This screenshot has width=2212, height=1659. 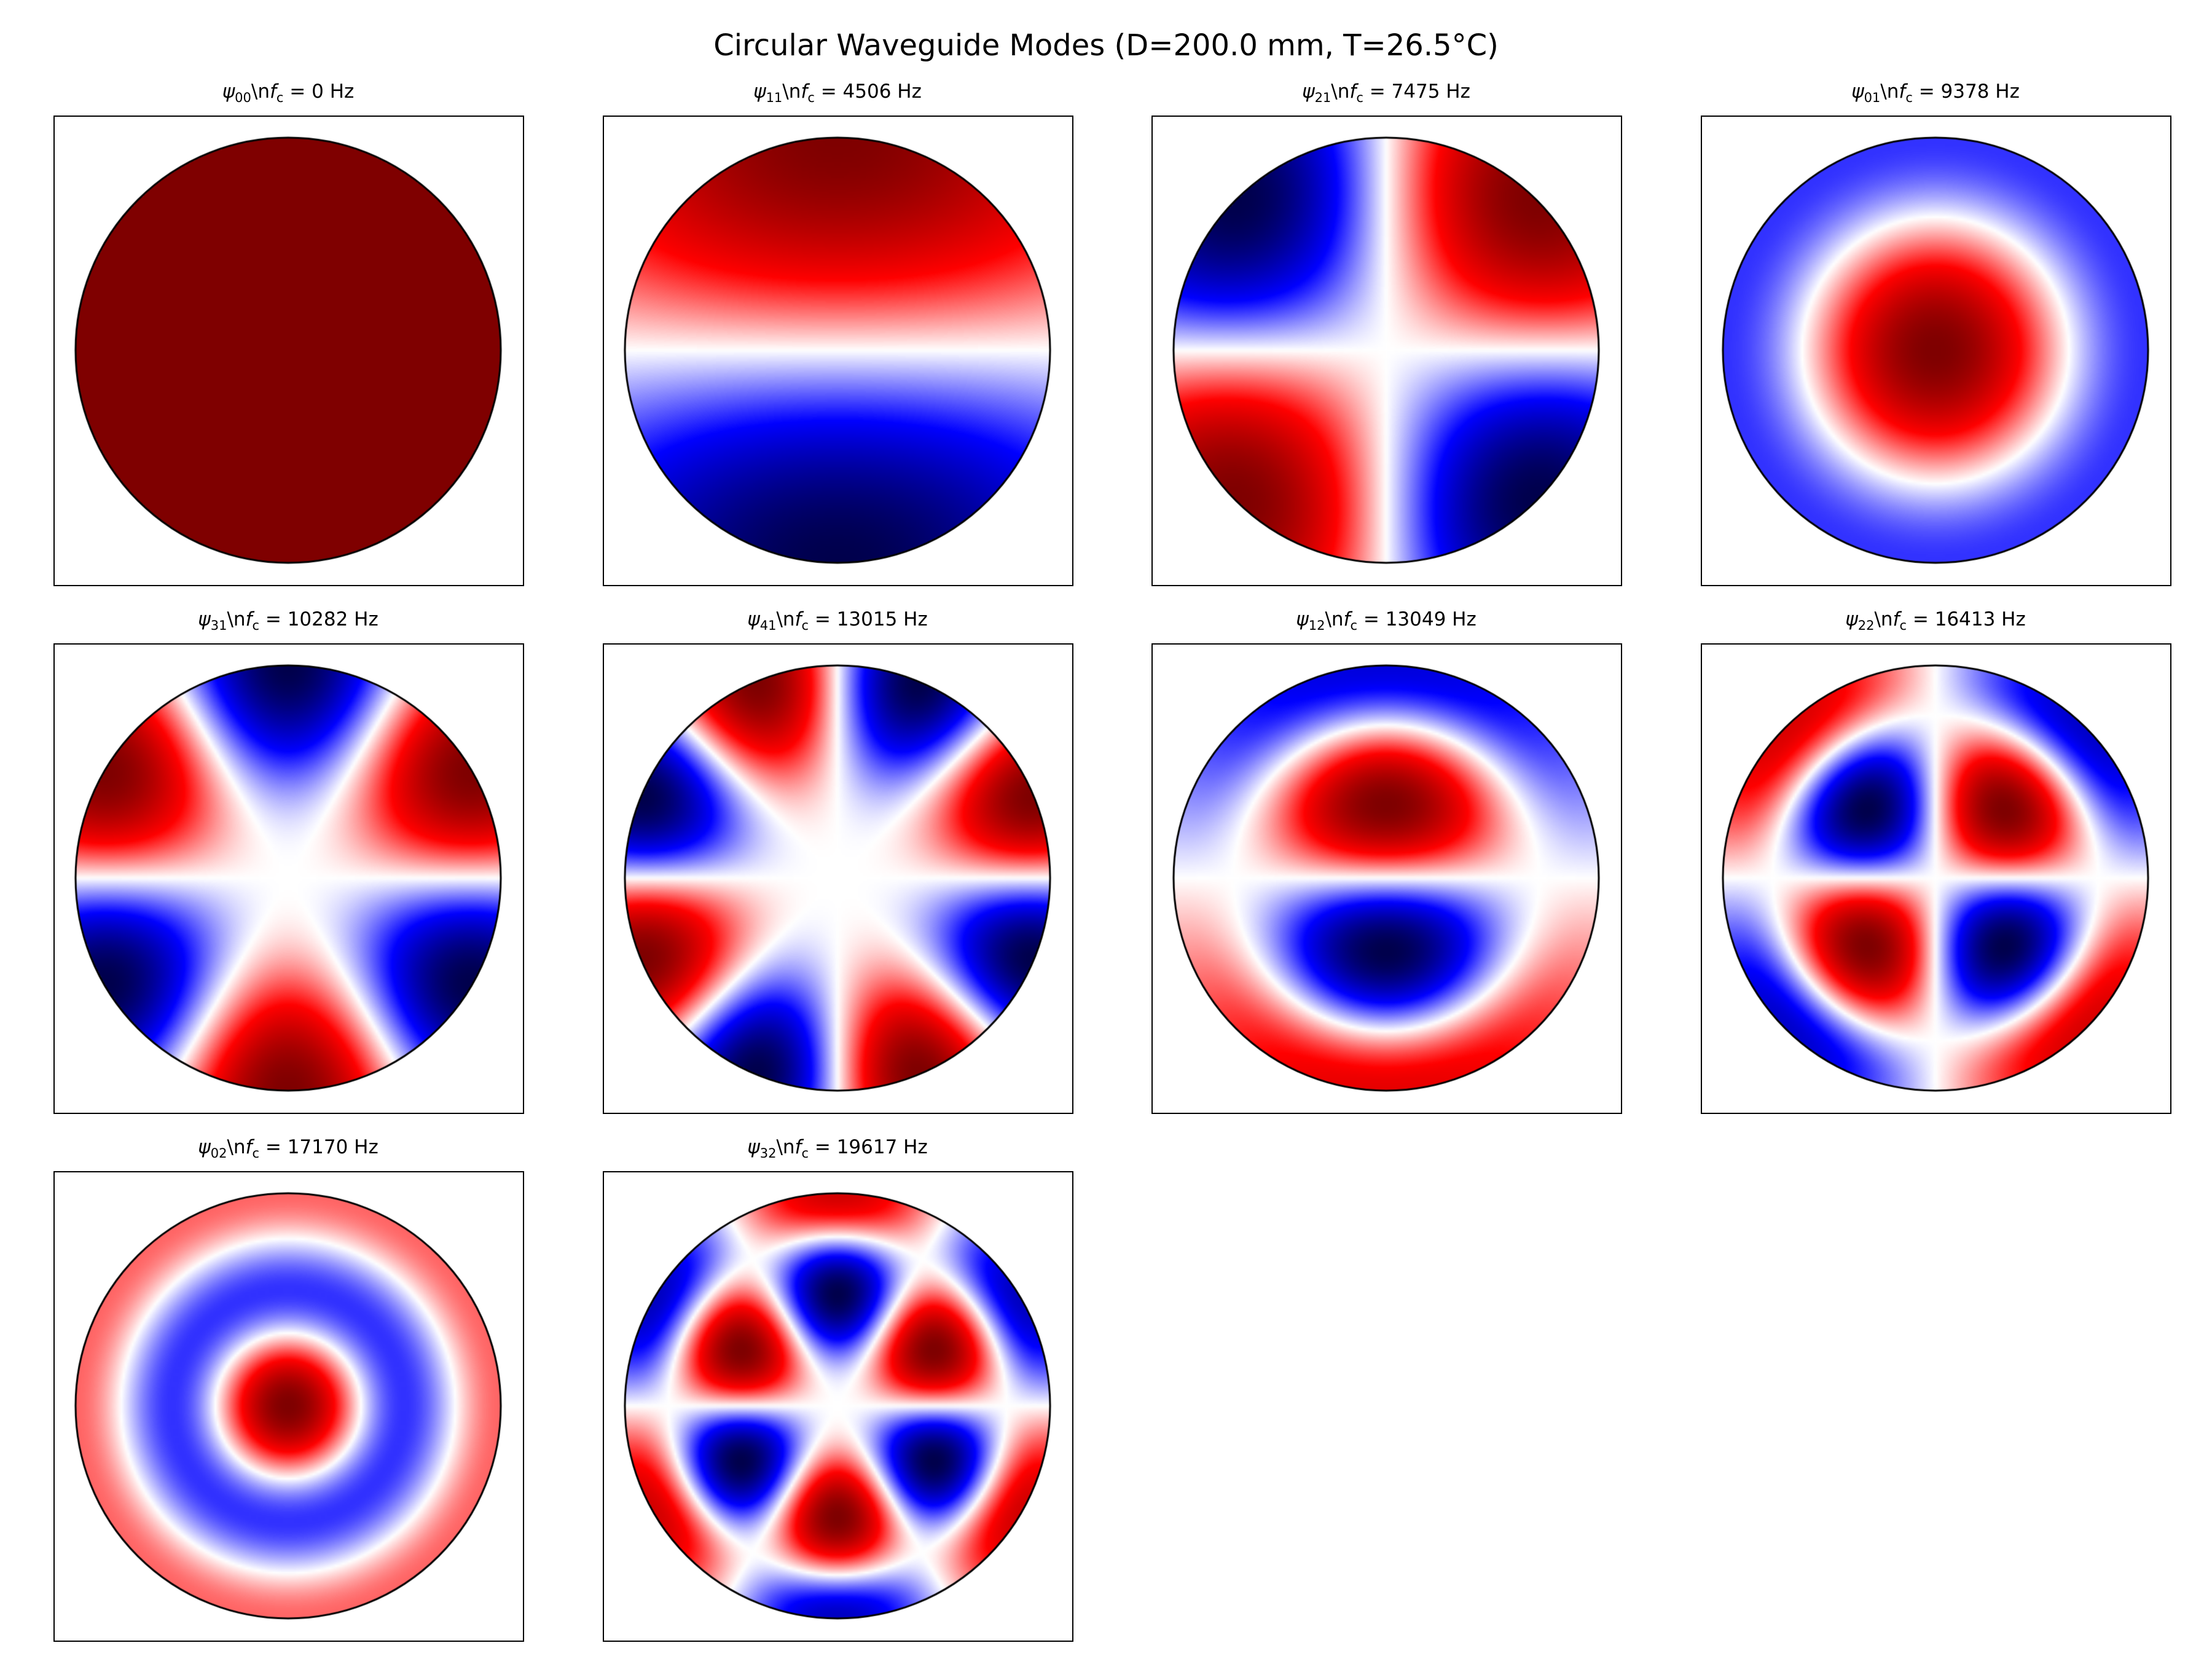 I want to click on mode-subplot-01: ψ01\nfc = 9378 Hz, so click(x=1936, y=333).